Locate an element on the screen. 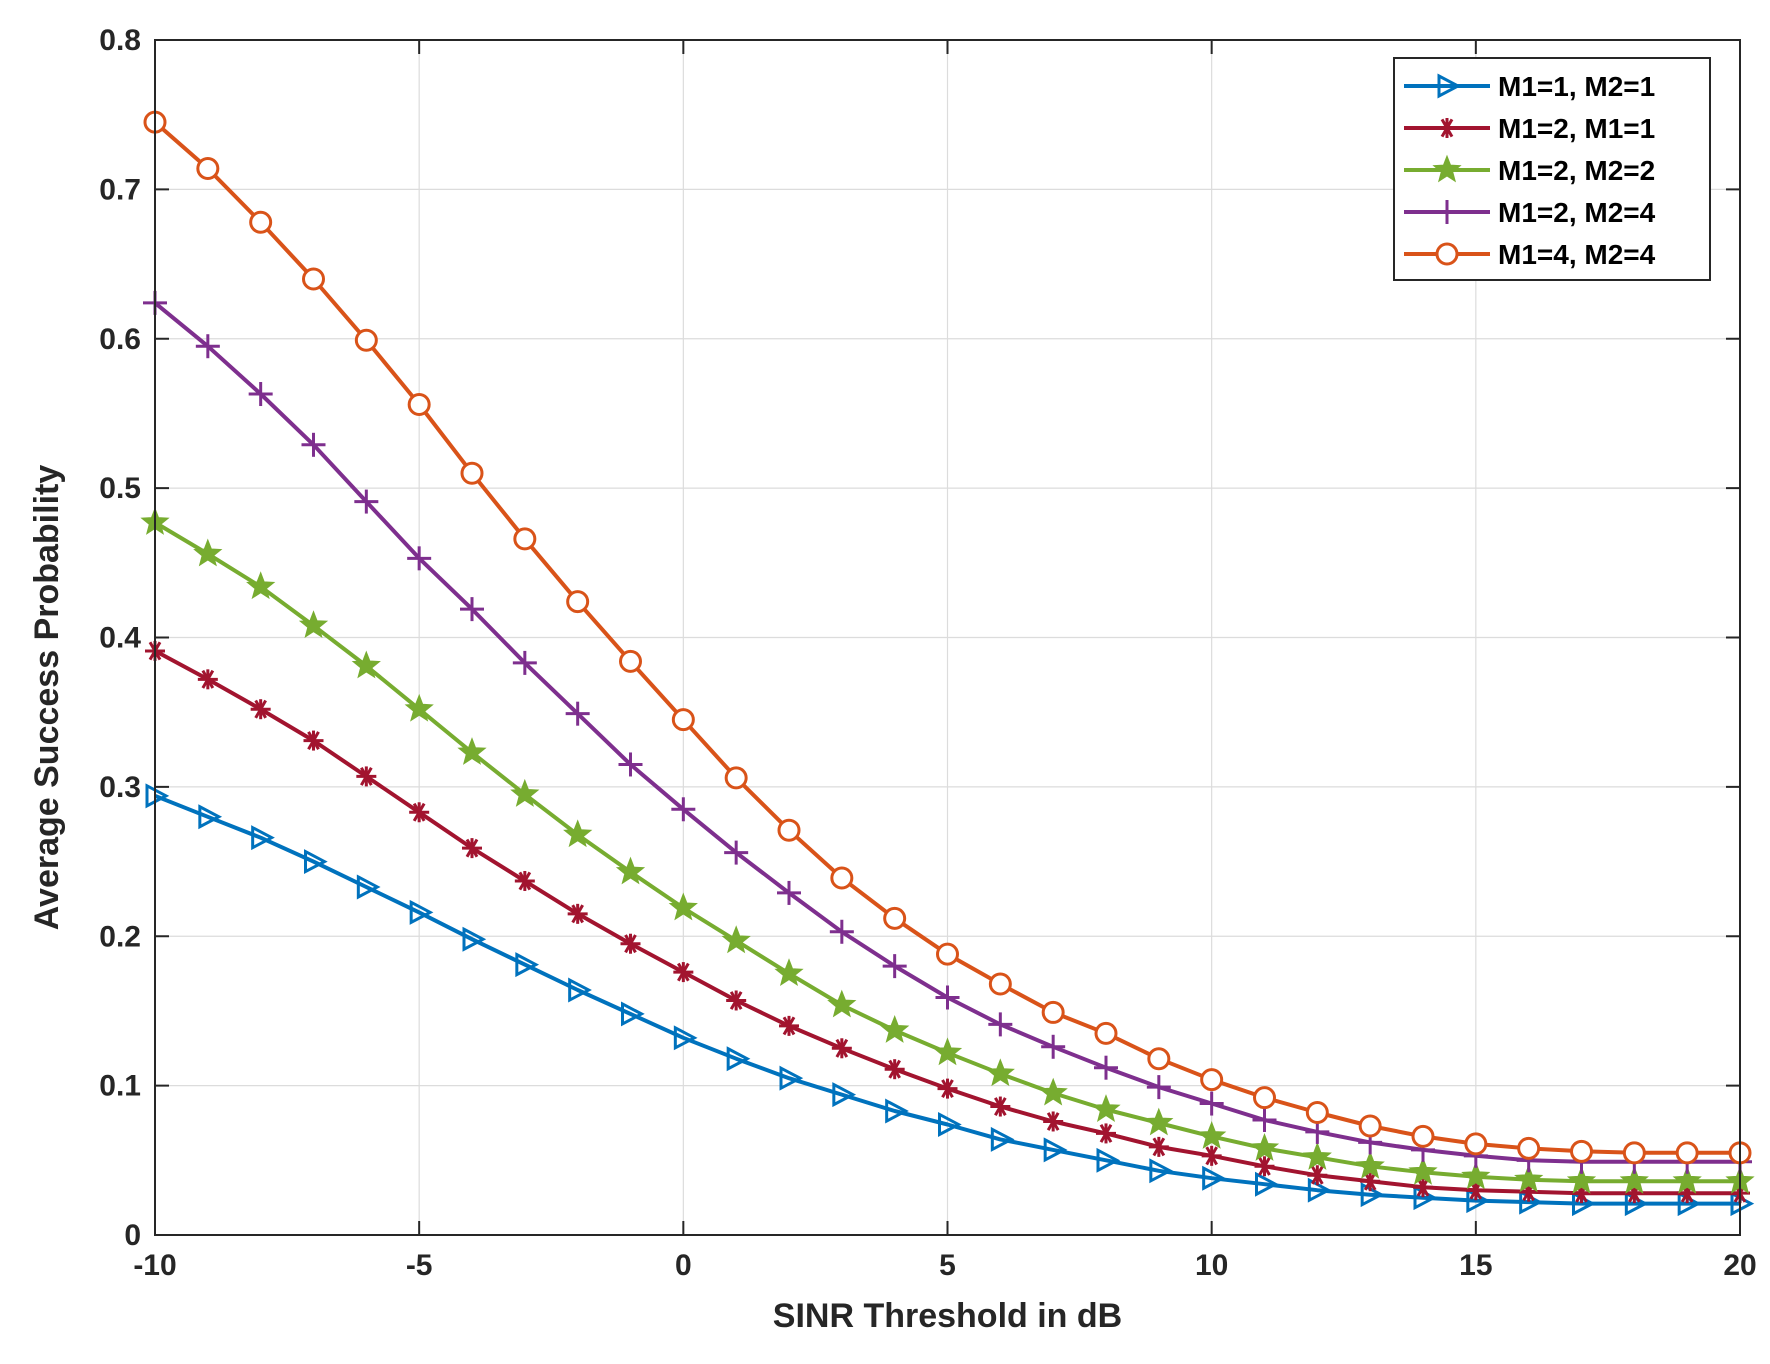 This screenshot has width=1770, height=1364. y-tick-label: 0.3 is located at coordinates (120, 787).